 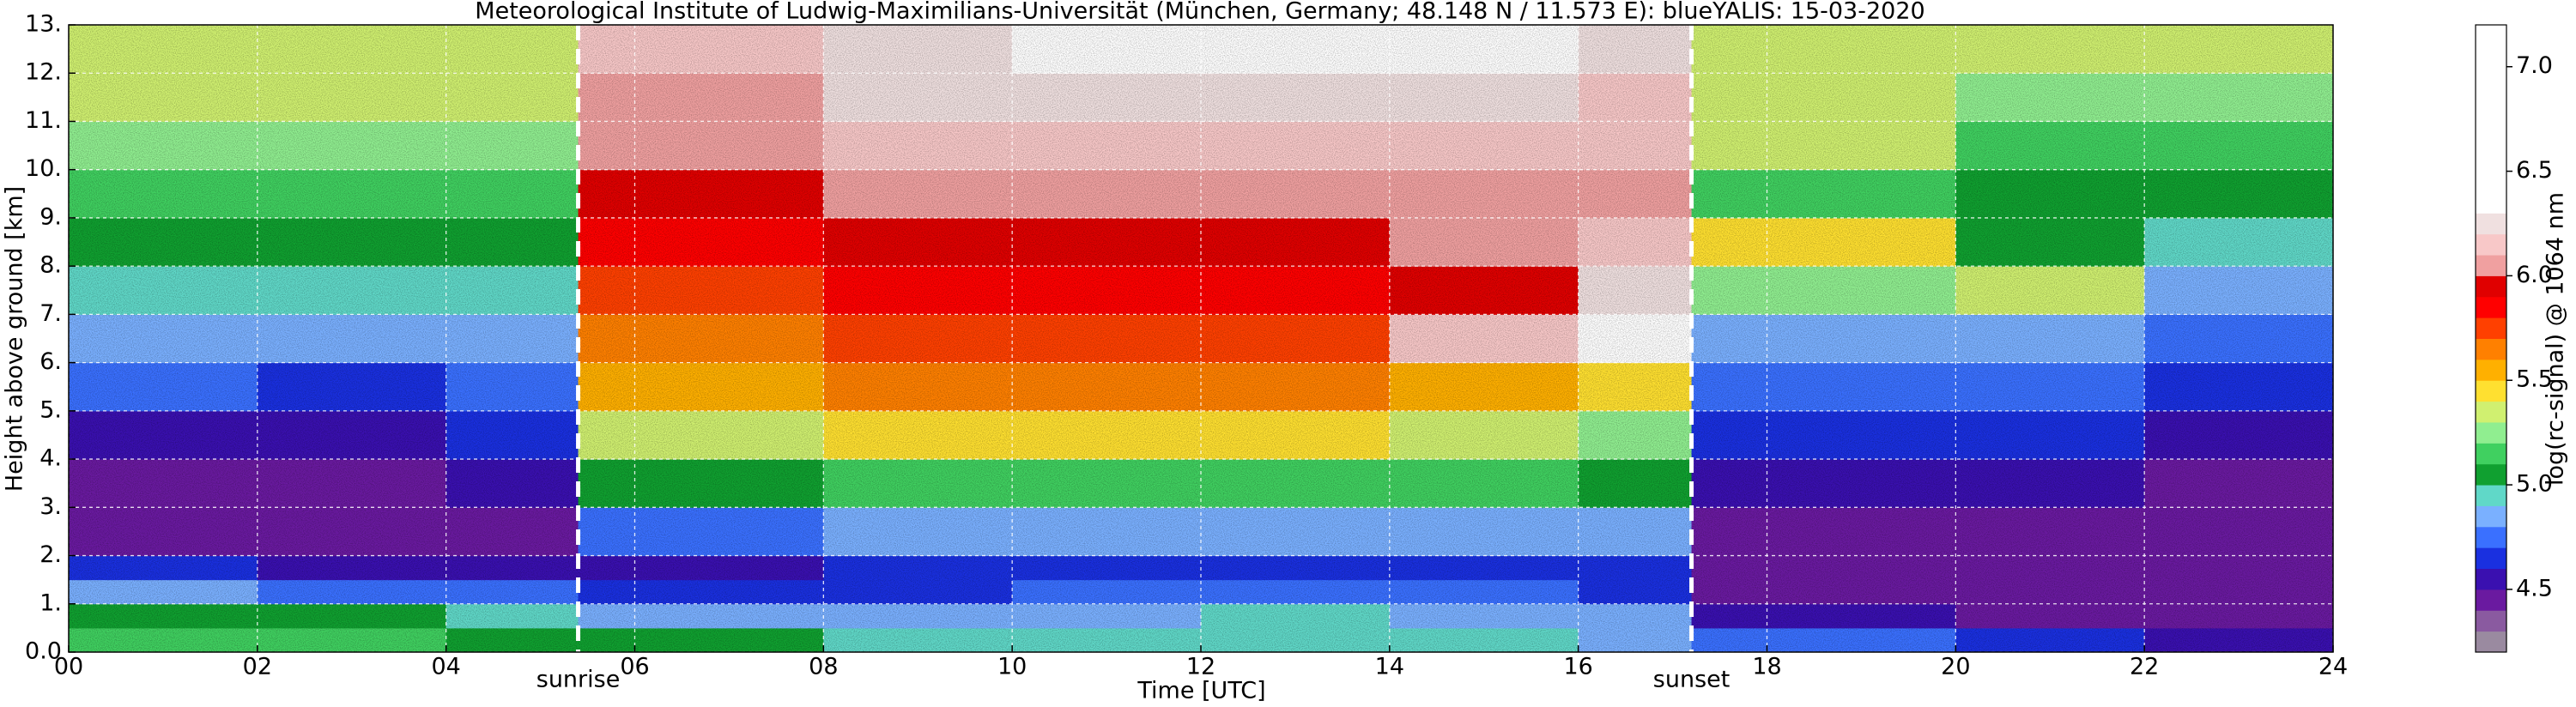 I want to click on x-tick-label: 24, so click(x=2333, y=667).